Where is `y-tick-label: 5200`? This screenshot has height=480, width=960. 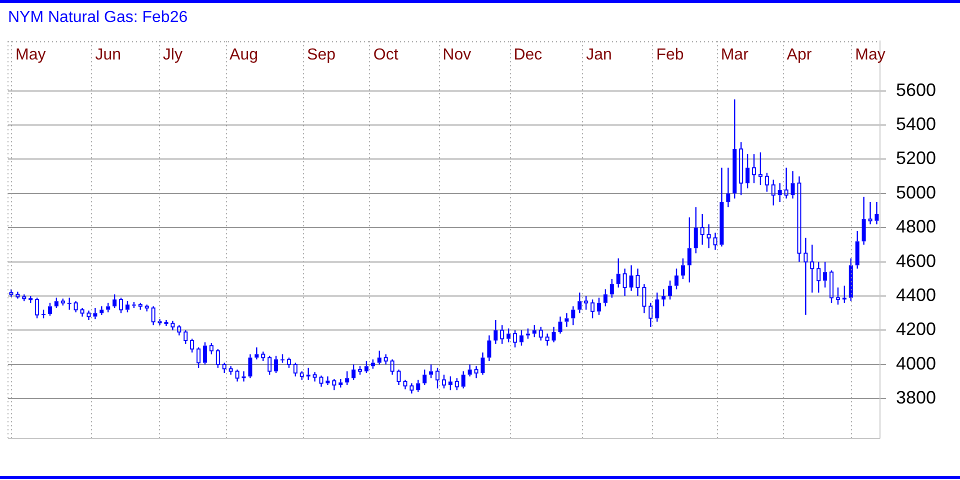
y-tick-label: 5200 is located at coordinates (916, 158).